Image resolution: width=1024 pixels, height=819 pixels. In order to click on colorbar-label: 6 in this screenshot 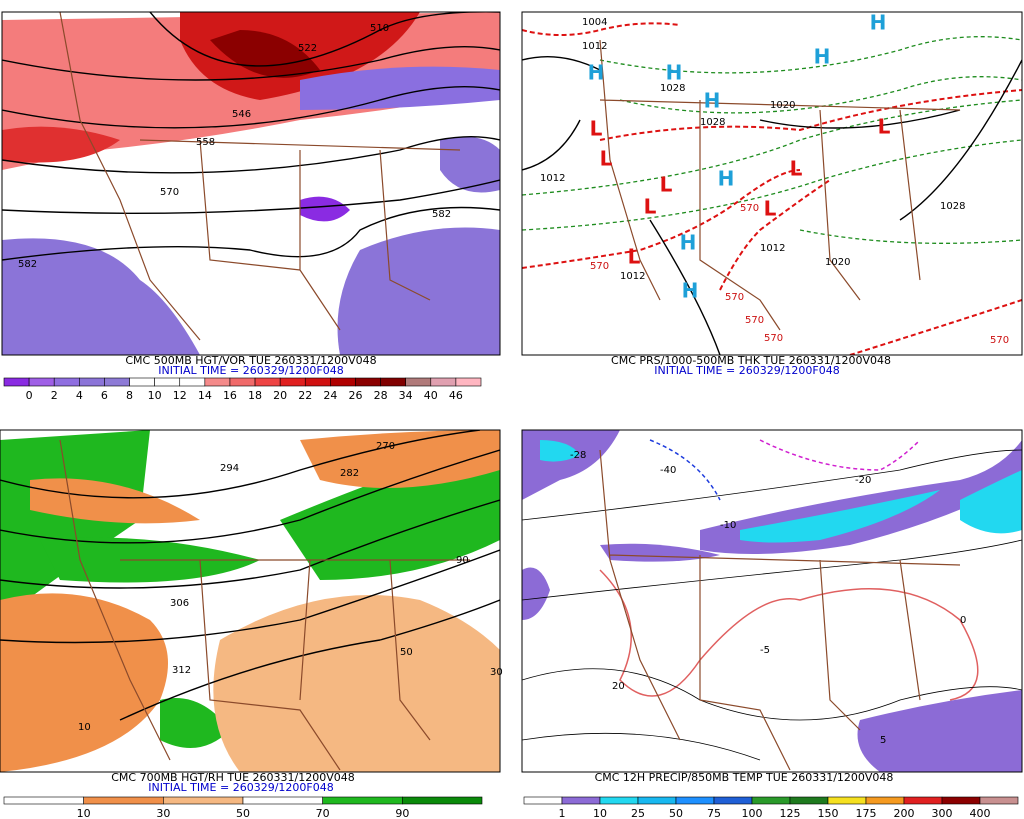, I will do `click(104, 395)`.